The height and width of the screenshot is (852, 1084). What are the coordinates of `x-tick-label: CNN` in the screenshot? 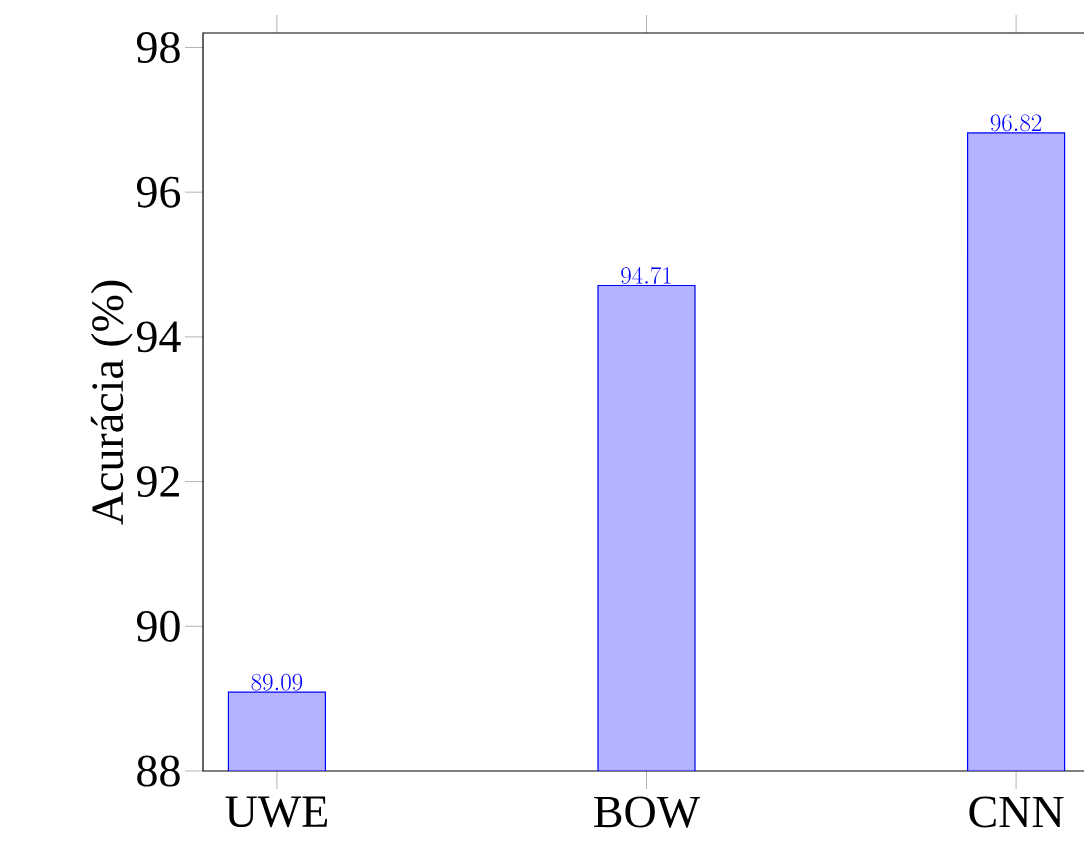 It's located at (1016, 812).